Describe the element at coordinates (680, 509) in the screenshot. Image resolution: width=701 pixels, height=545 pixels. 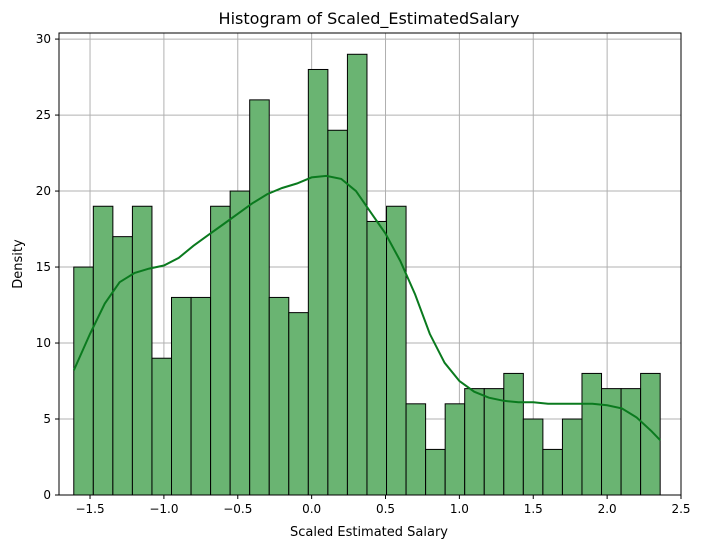
I see `x-tick-label: 2.5` at that location.